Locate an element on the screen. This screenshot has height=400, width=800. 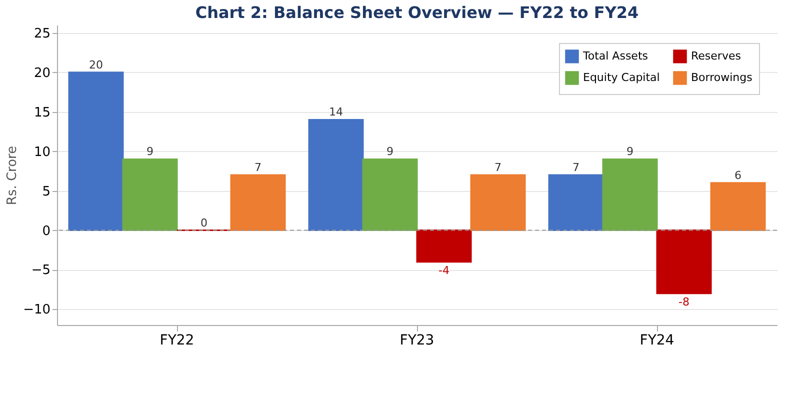
data-label: 0 is located at coordinates (204, 223).